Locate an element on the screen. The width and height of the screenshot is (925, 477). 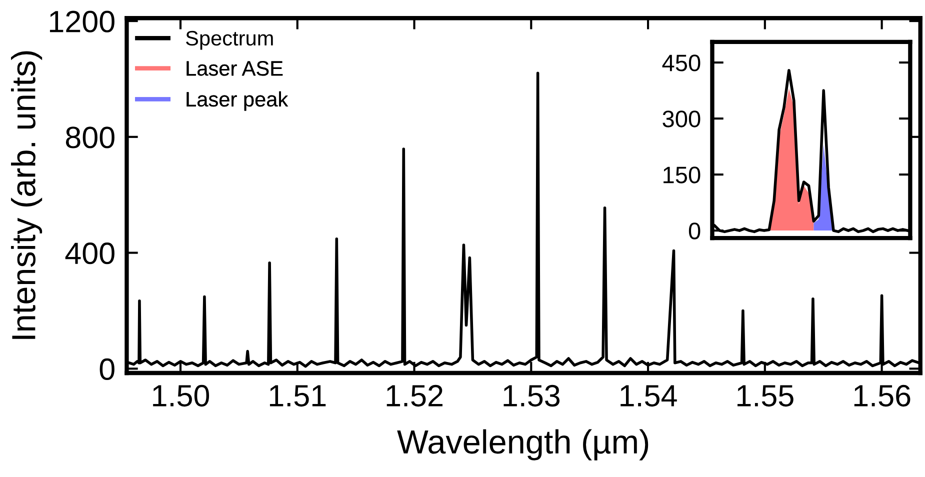
x-tick-label: 1.54 is located at coordinates (648, 396).